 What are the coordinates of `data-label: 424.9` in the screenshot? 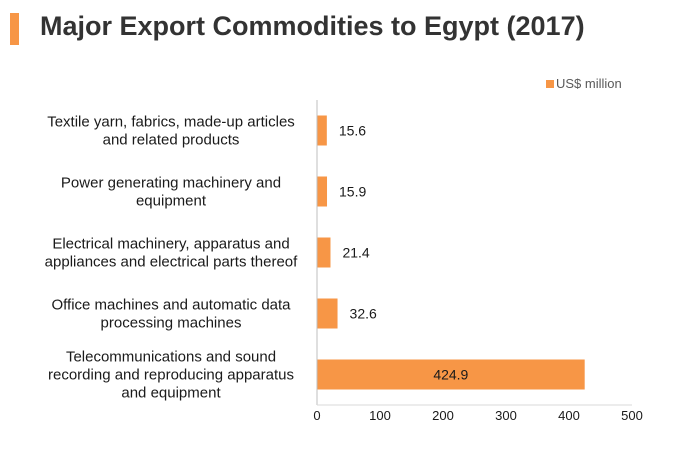 It's located at (450, 375).